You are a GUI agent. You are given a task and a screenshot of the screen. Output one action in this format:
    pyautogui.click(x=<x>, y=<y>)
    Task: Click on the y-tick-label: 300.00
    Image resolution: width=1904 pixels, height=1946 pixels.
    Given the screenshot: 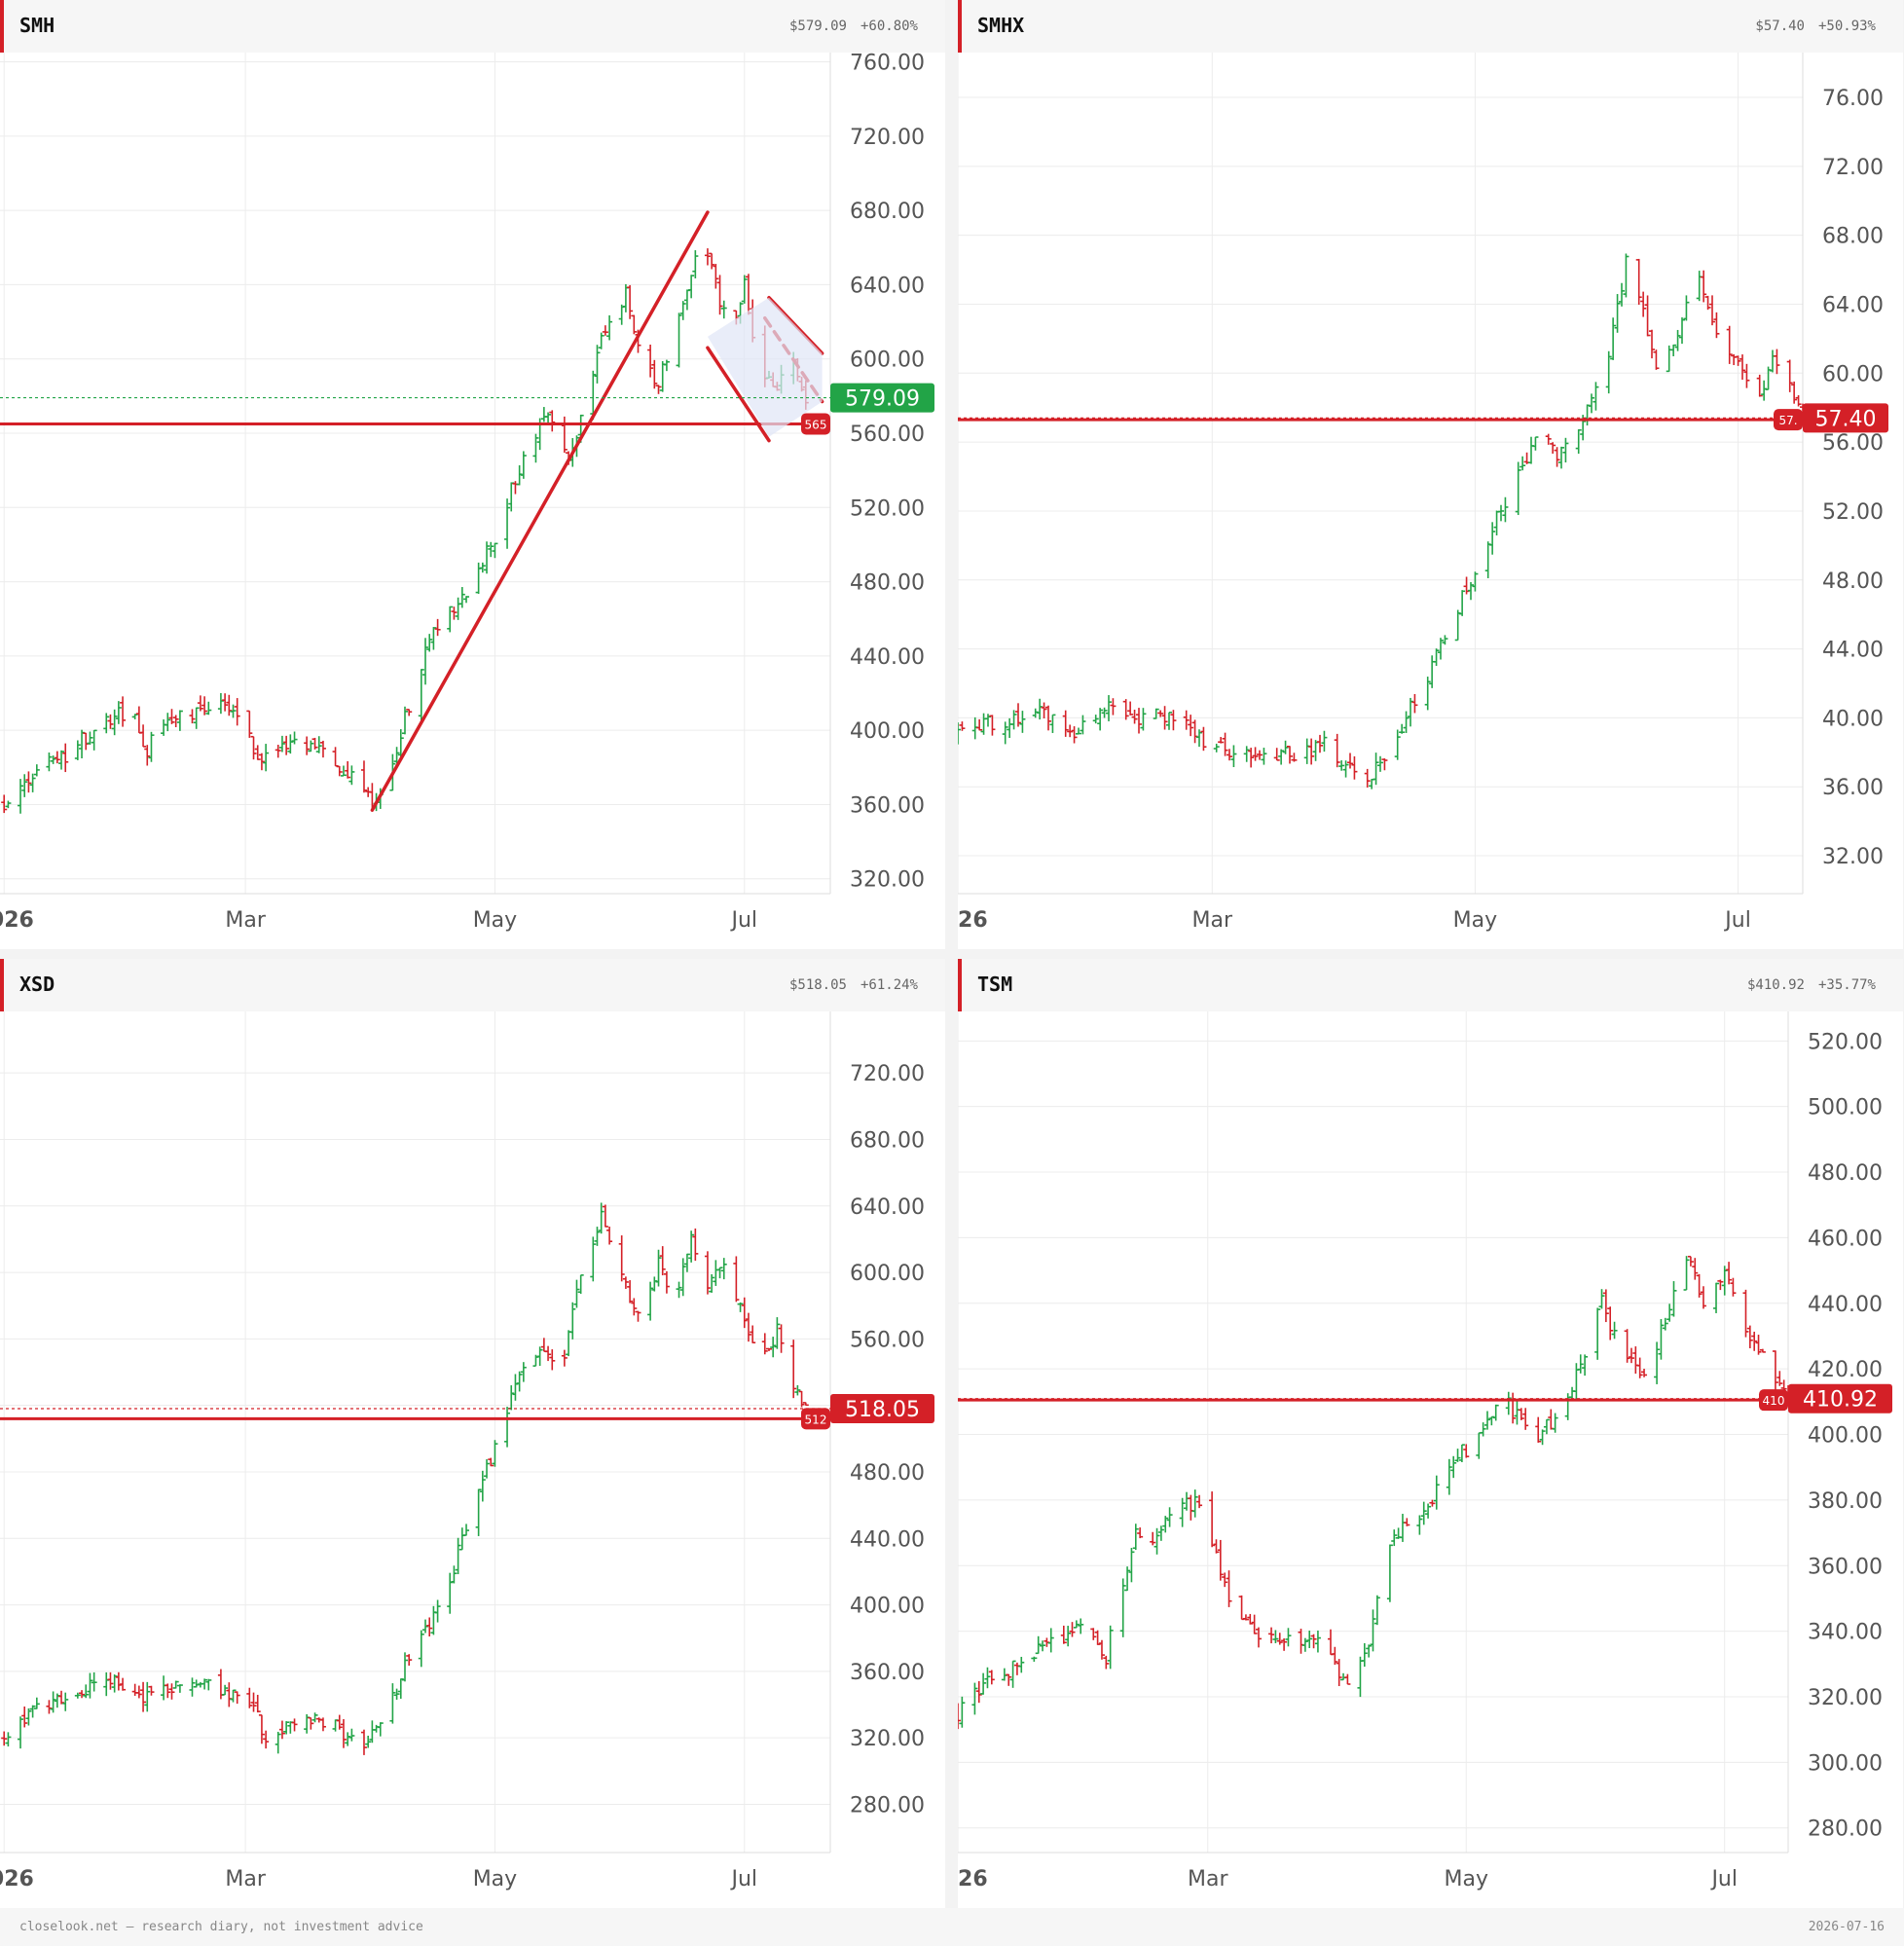 What is the action you would take?
    pyautogui.click(x=1845, y=1763)
    